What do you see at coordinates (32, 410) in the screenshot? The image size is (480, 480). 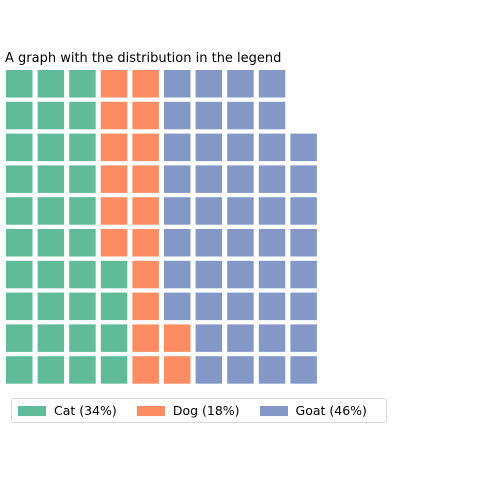 I see `legend-swatch-cat` at bounding box center [32, 410].